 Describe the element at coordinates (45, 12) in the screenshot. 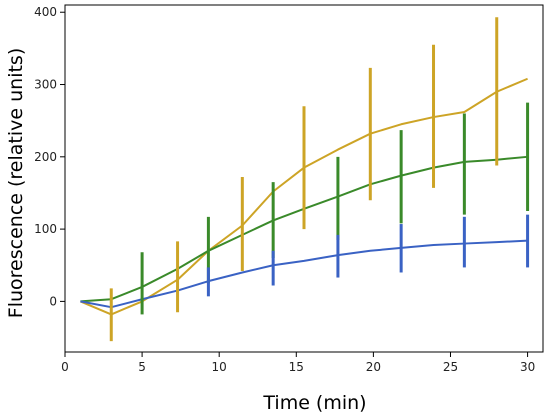

I see `y-tick-label: 400` at that location.